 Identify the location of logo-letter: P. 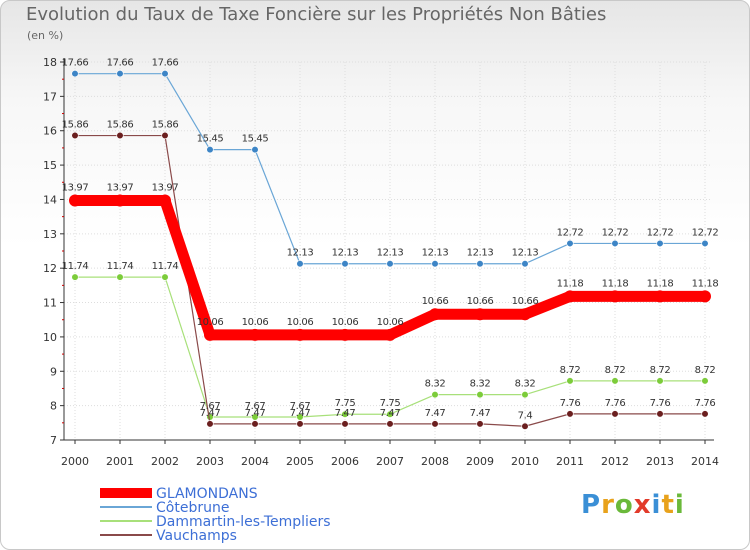
(591, 505).